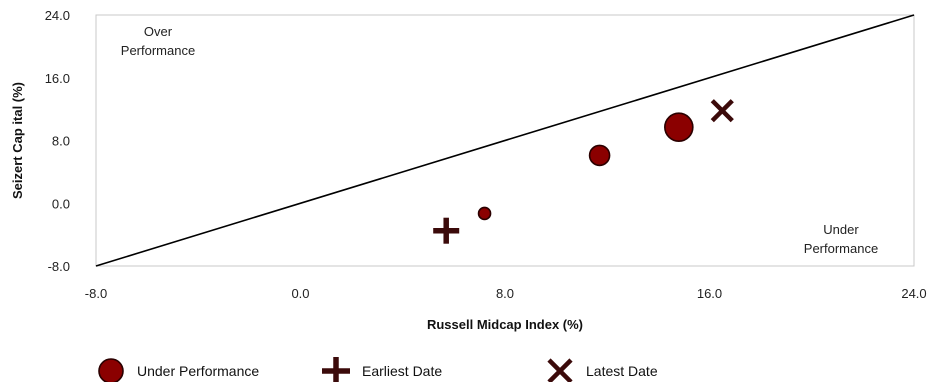 This screenshot has width=927, height=382. Describe the element at coordinates (300, 293) in the screenshot. I see `x-tick-label: 0.0` at that location.